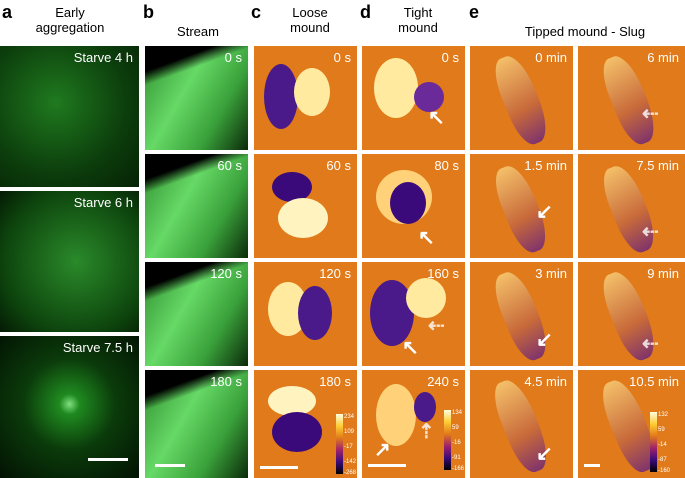 This screenshot has height=478, width=685. Describe the element at coordinates (103, 57) in the screenshot. I see `time-tag: Starve 4 h` at that location.